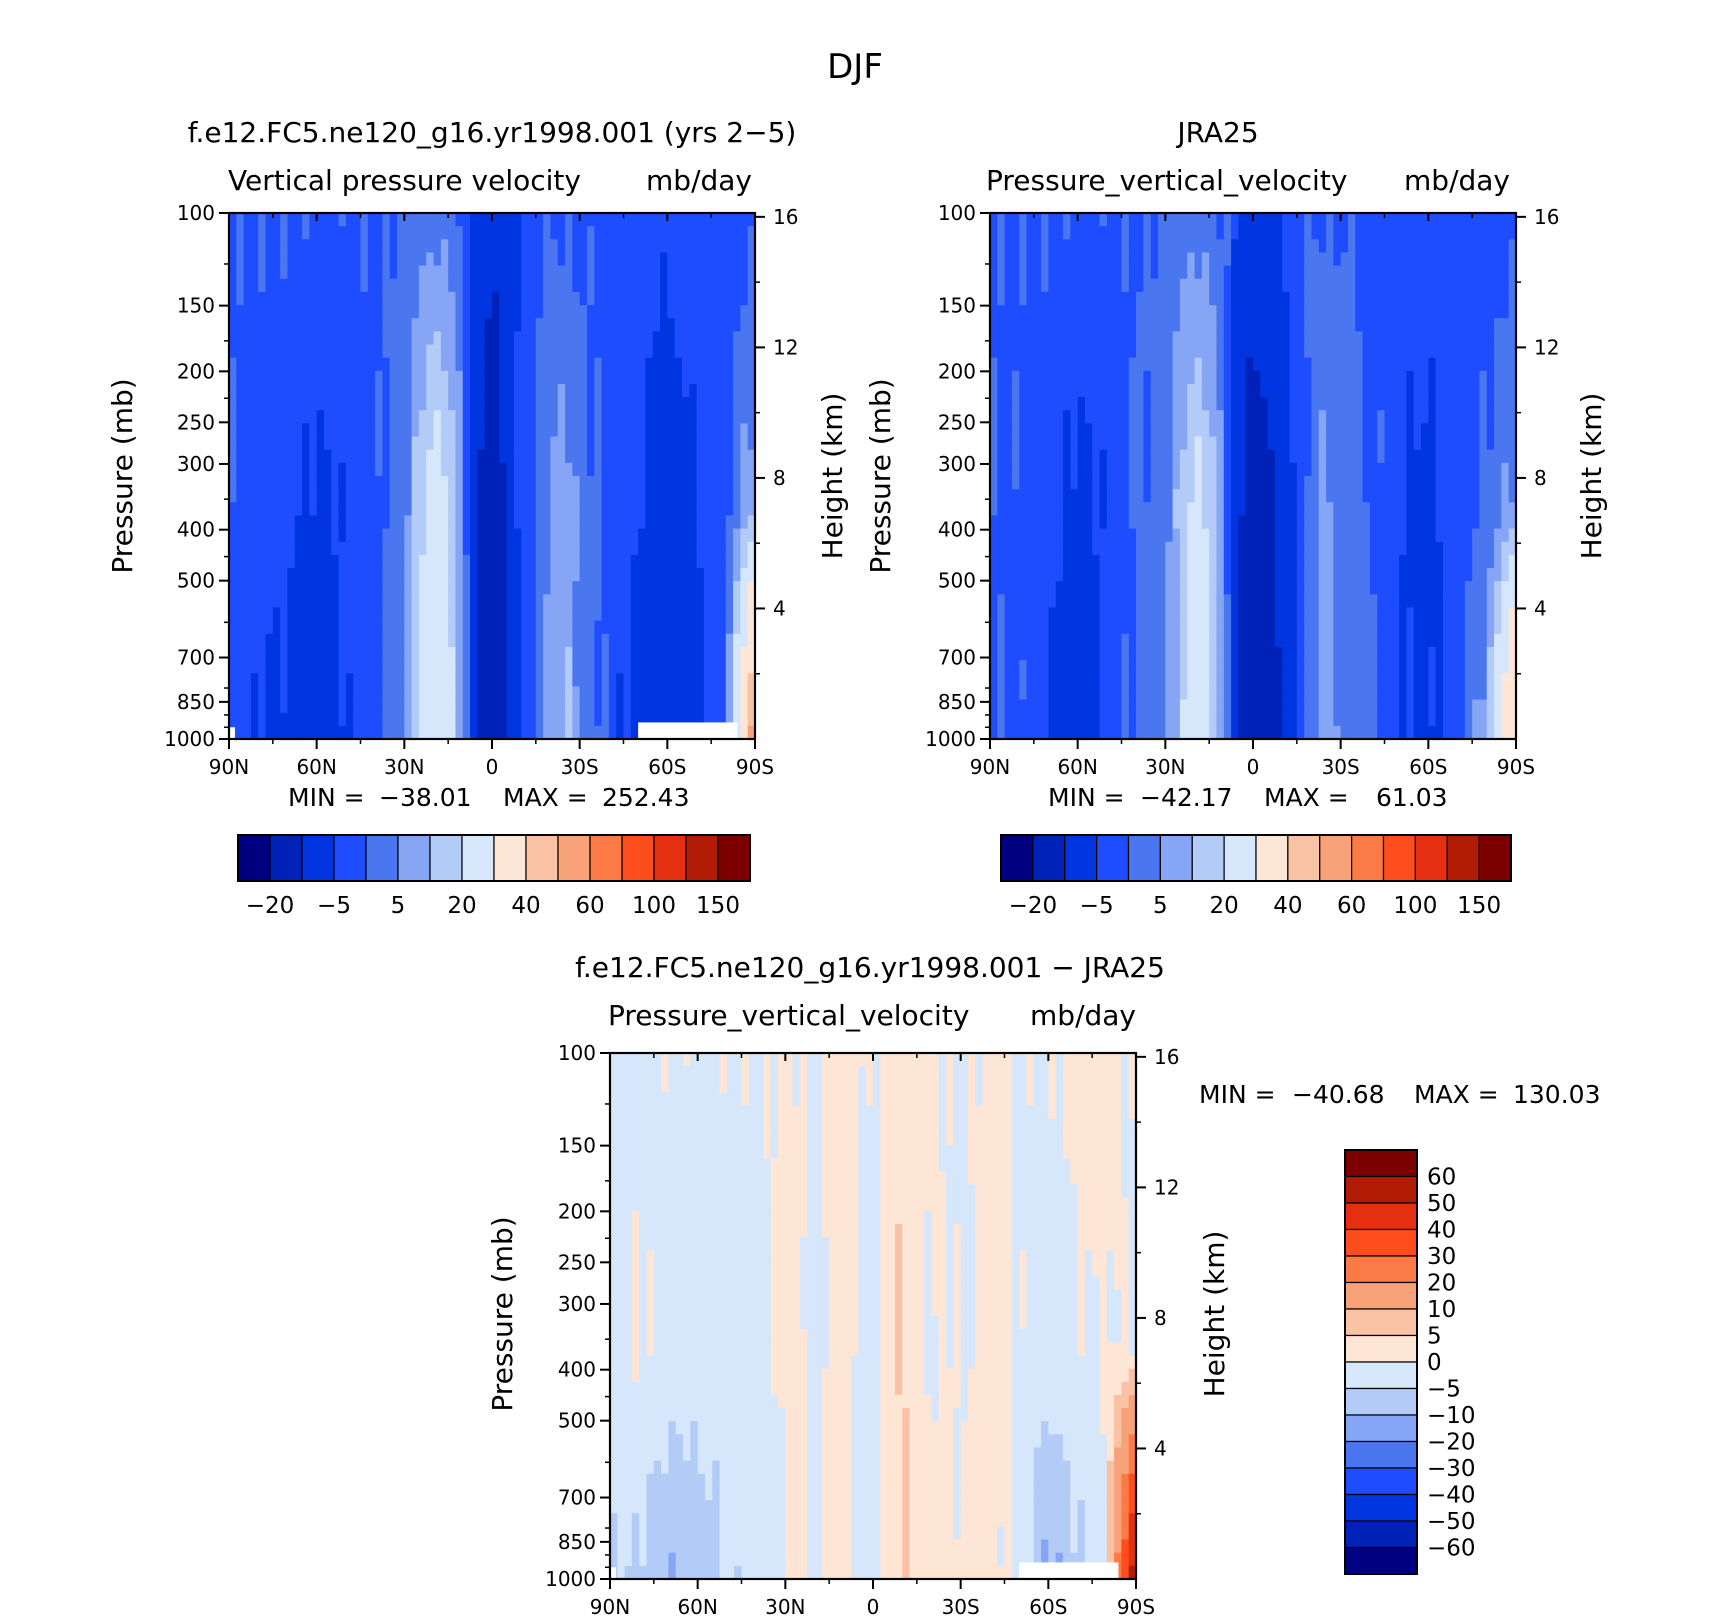 Image resolution: width=1710 pixels, height=1616 pixels. What do you see at coordinates (196, 213) in the screenshot?
I see `model-ytick-label: 100` at bounding box center [196, 213].